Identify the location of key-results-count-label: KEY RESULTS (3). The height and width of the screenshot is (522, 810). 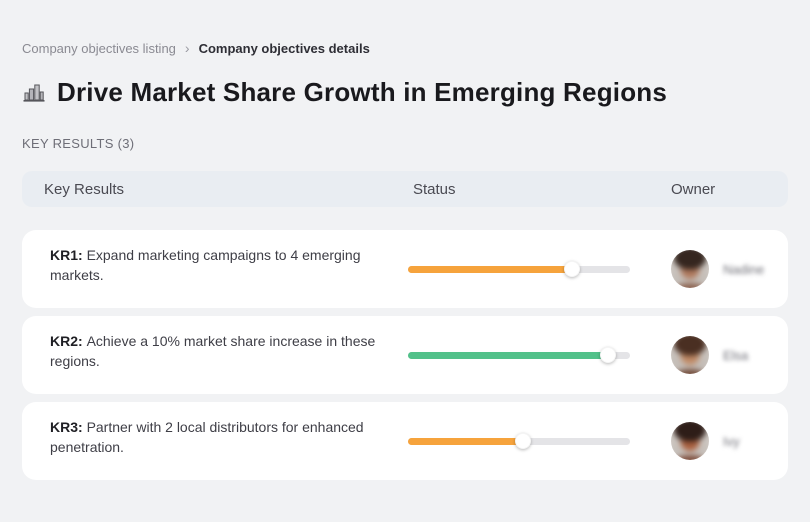
(78, 143).